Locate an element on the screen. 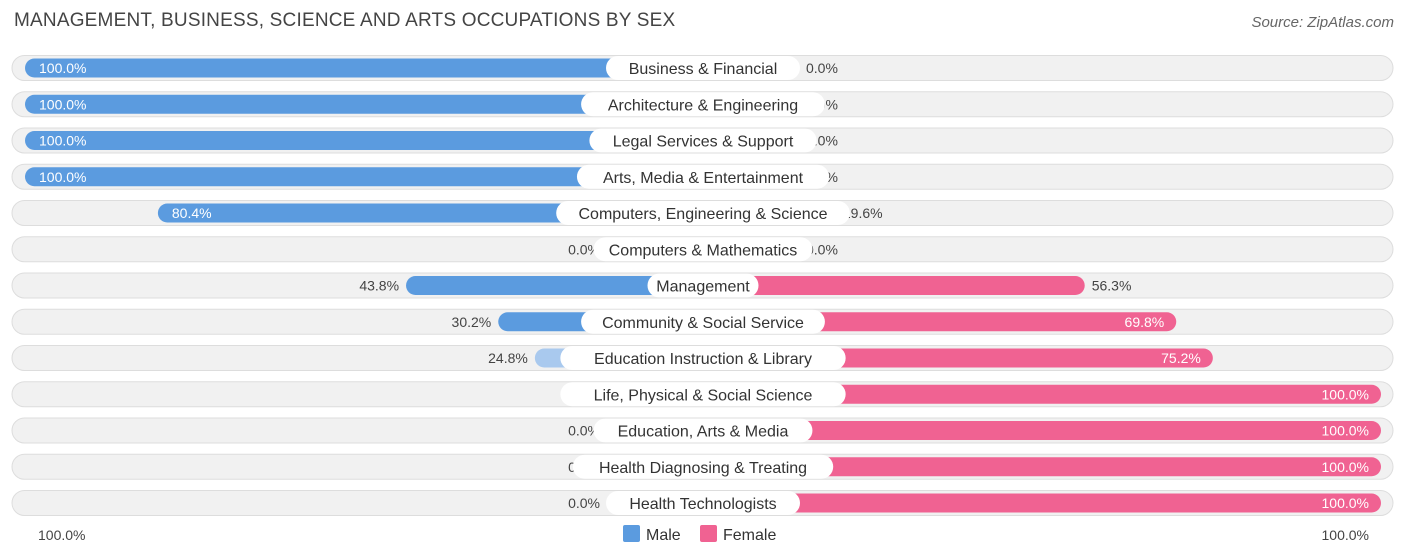 Image resolution: width=1406 pixels, height=559 pixels. chart-row: 100.0% 0.0%Legal Services & Support is located at coordinates (702, 140).